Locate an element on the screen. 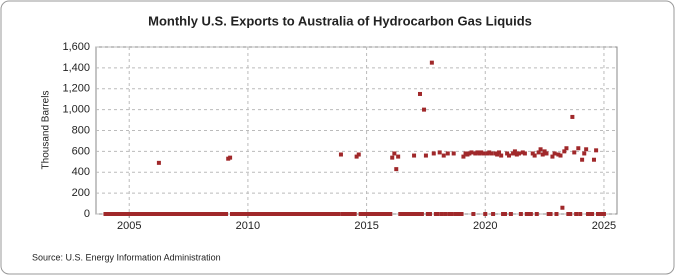  y-tick-label: 1,200 is located at coordinates (76, 89).